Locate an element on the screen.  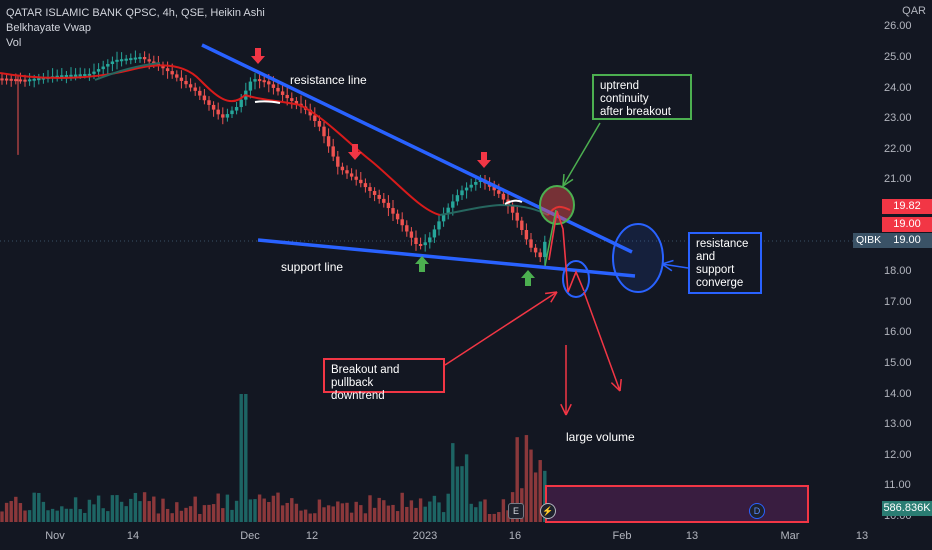
breakout-pullback-note: Breakout and pullback downtrend is located at coordinates (384, 380).